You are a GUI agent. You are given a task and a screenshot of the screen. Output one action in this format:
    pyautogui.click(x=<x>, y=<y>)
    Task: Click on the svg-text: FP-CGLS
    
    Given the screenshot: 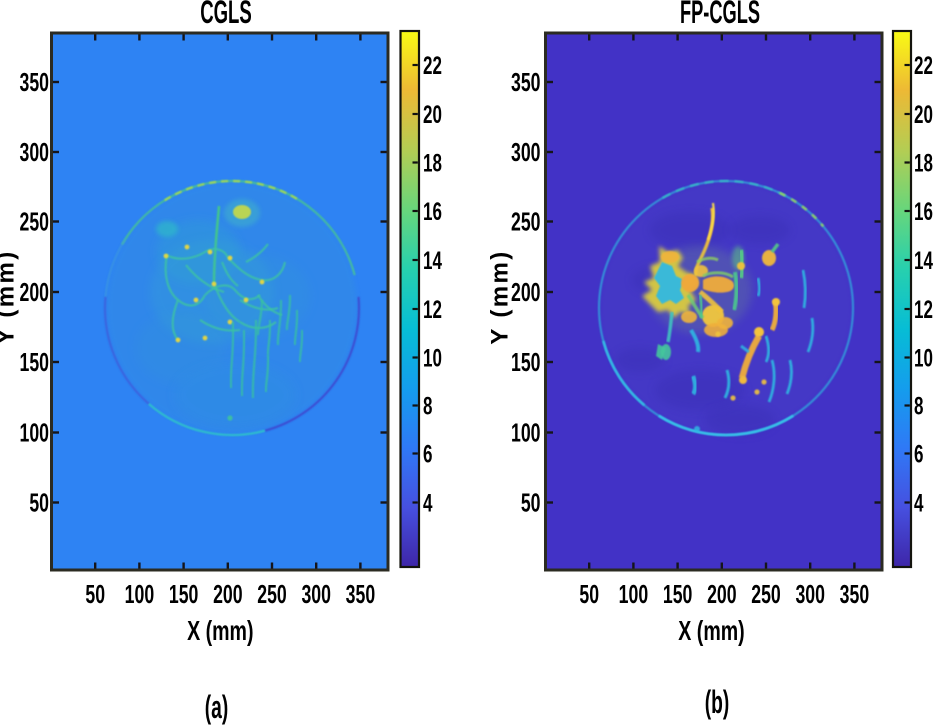 What is the action you would take?
    pyautogui.click(x=720, y=15)
    